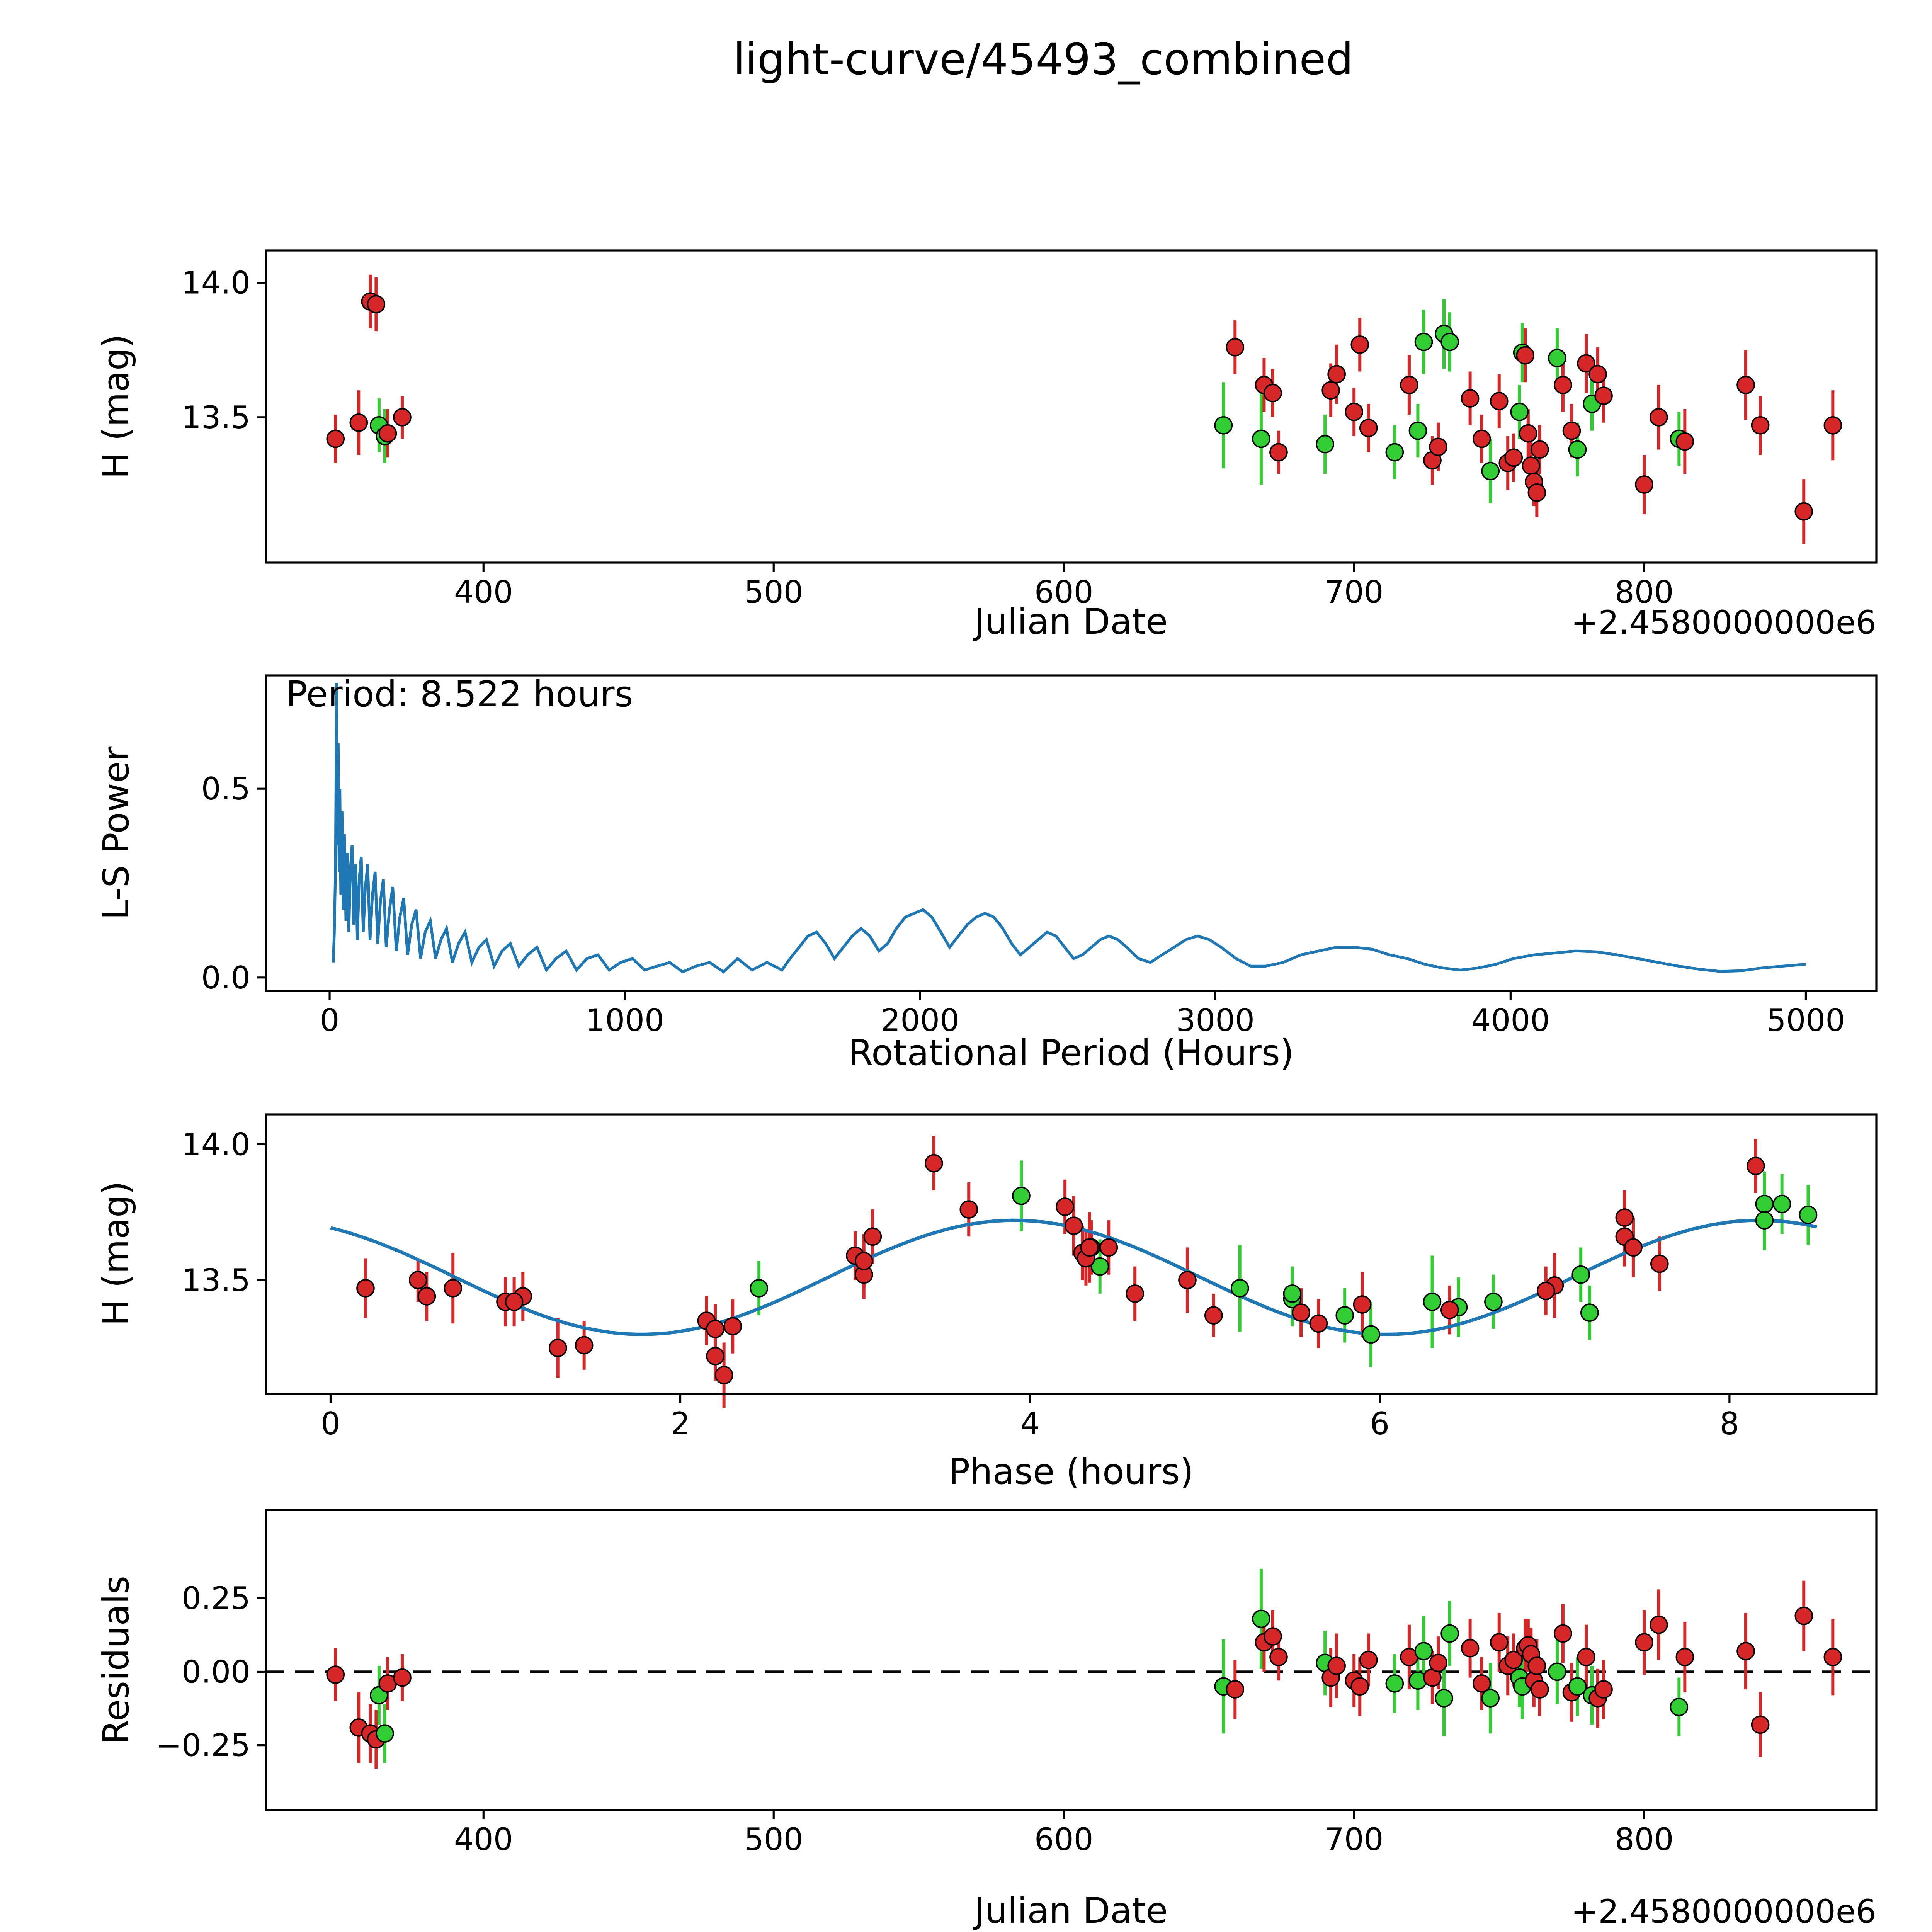 The image size is (1932, 1932). What do you see at coordinates (234, 884) in the screenshot?
I see `y-ticks: 0.0 0.5` at bounding box center [234, 884].